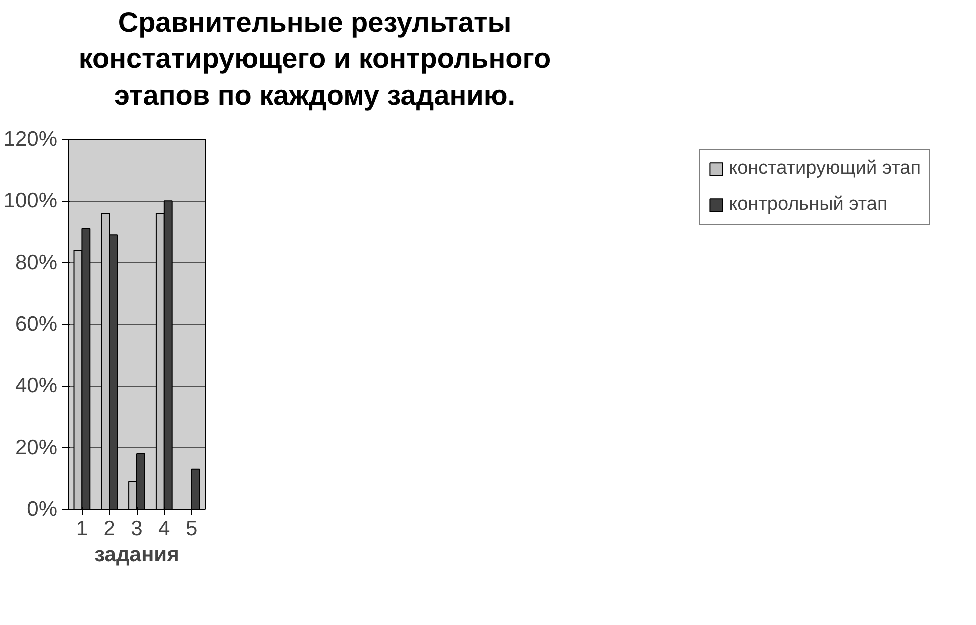 This screenshot has width=976, height=625. I want to click on y-tick-label: 60%, so click(36, 324).